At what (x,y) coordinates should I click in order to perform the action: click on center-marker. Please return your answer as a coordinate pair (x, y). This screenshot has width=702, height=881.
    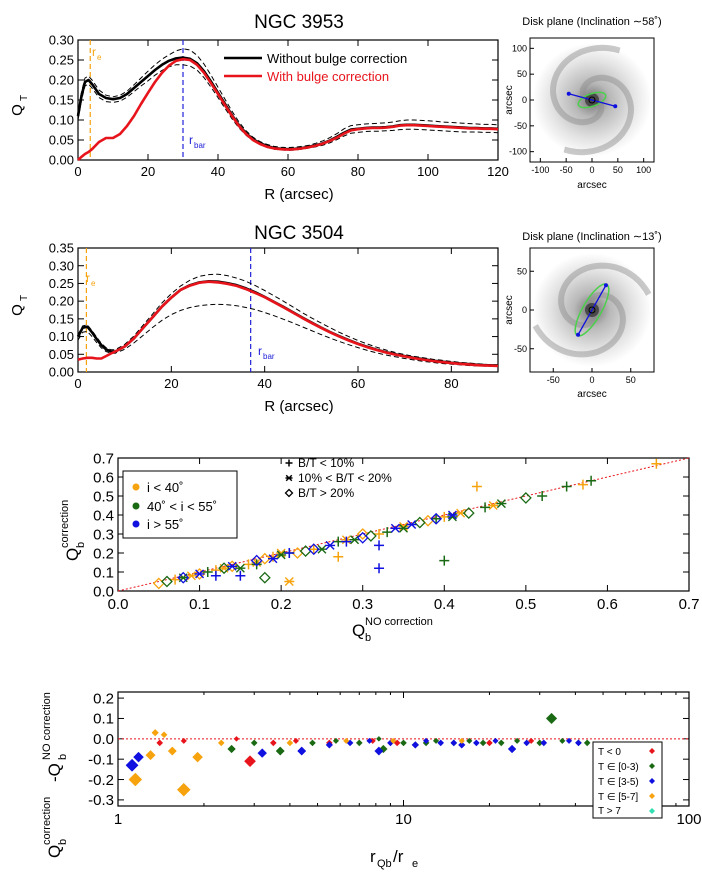
    Looking at the image, I should click on (592, 310).